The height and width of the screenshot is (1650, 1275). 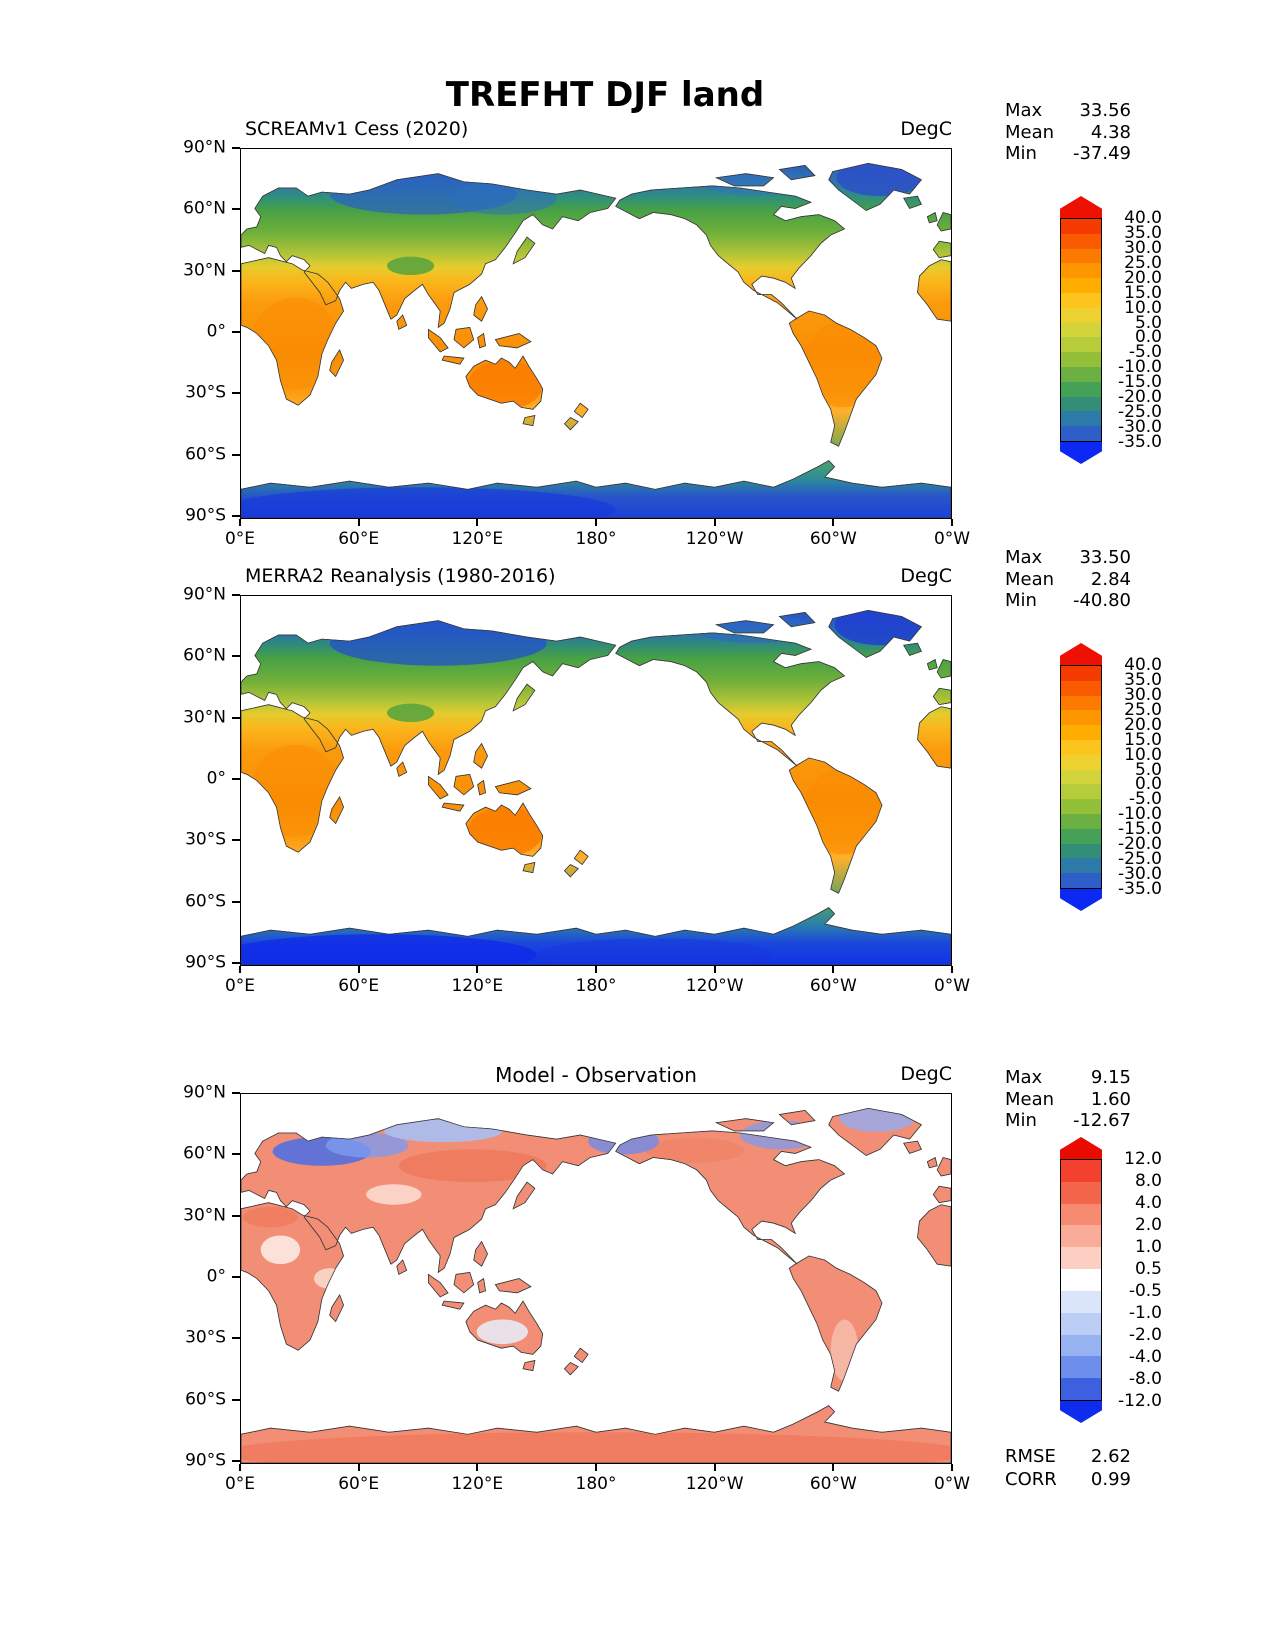 What do you see at coordinates (1068, 558) in the screenshot?
I see `stat-row: Max 33.50` at bounding box center [1068, 558].